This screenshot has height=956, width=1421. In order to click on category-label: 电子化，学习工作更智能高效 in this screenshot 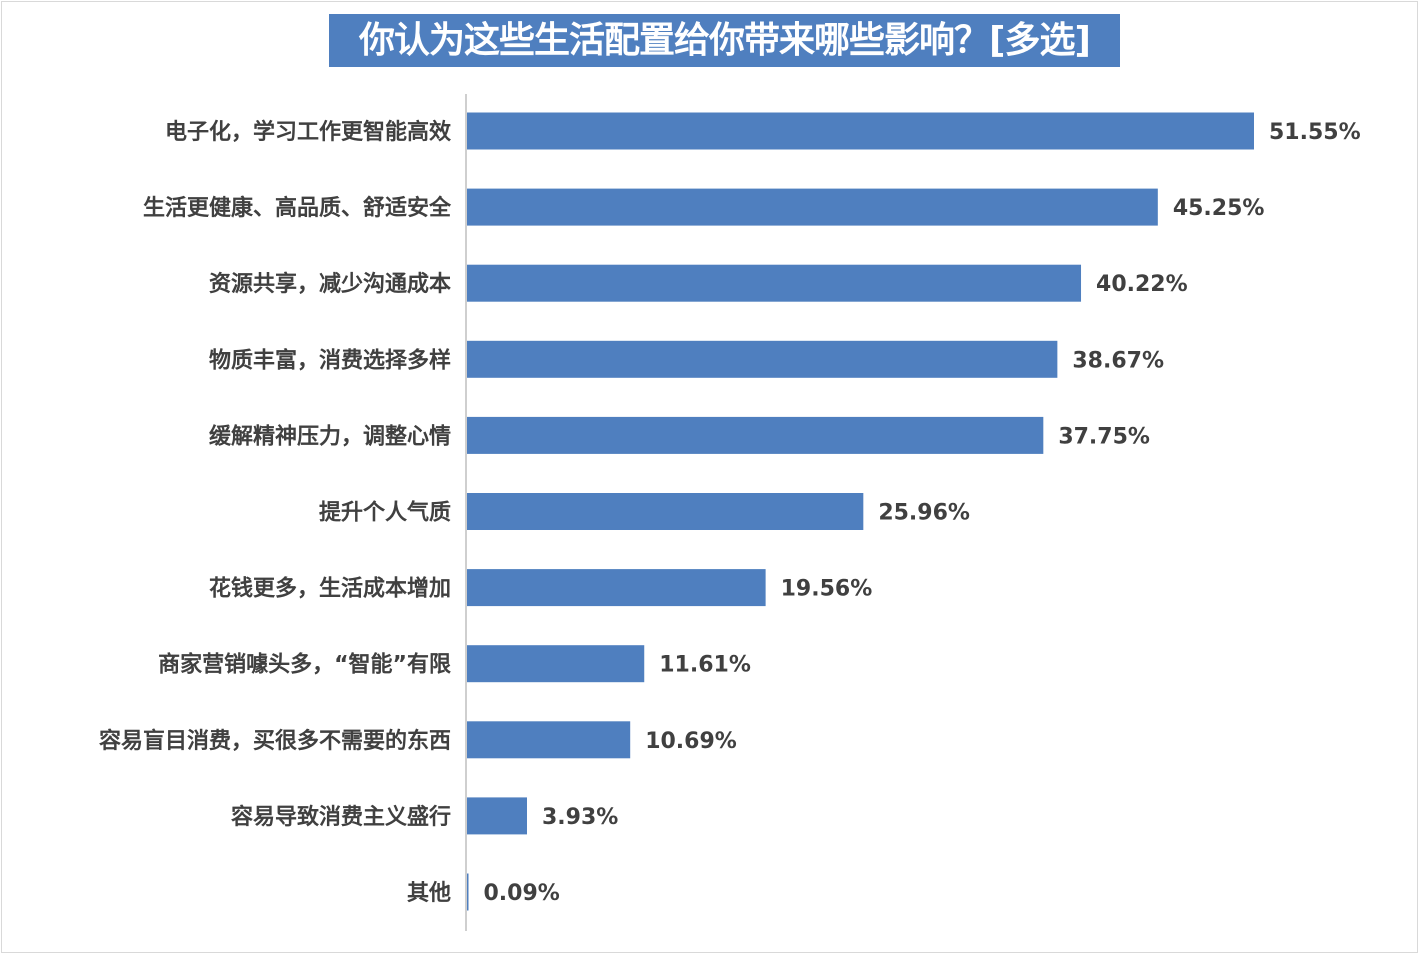, I will do `click(308, 132)`.